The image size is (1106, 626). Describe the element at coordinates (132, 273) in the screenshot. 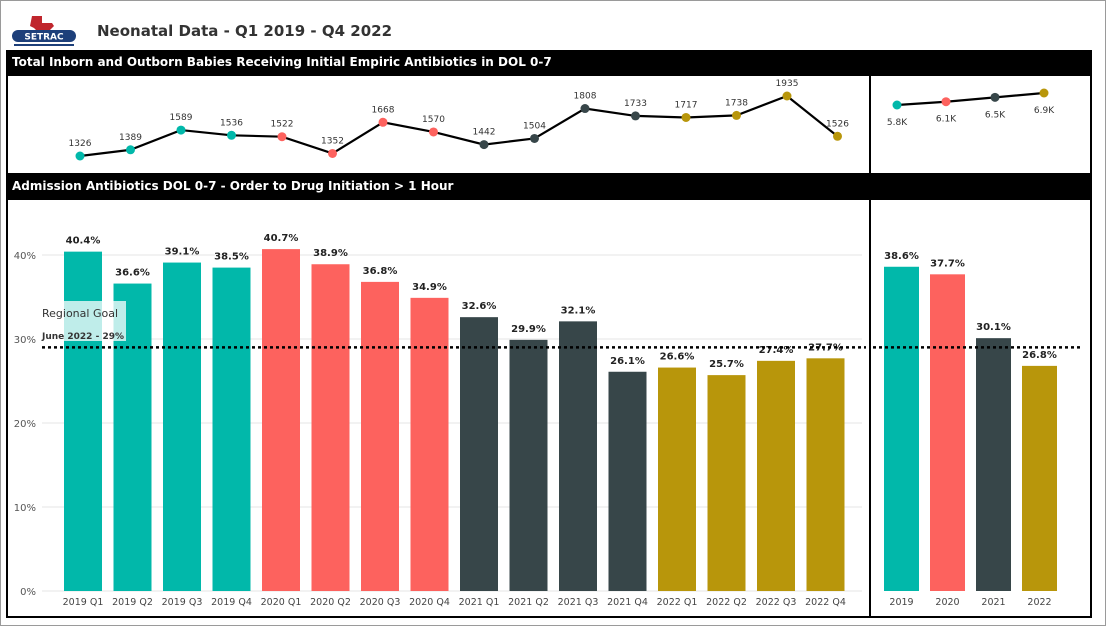

I see `quarterly-bar-label: 36.6%` at that location.